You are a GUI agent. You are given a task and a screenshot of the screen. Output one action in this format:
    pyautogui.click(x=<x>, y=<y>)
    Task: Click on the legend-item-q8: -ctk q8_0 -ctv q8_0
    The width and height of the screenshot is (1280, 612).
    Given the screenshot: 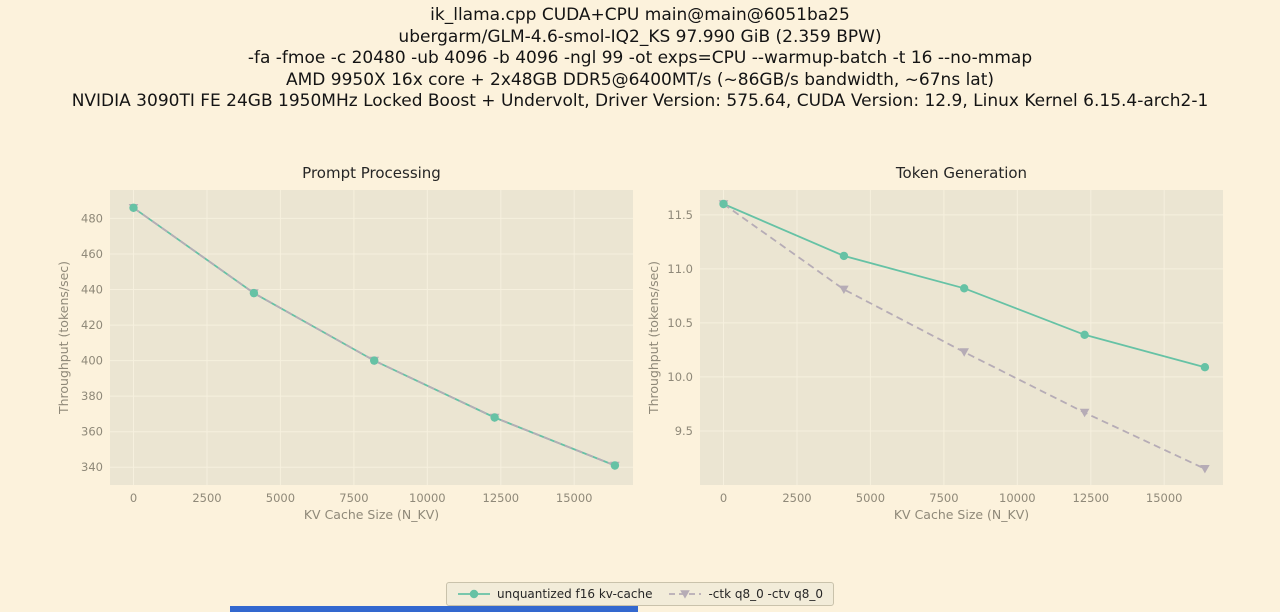 What is the action you would take?
    pyautogui.click(x=745, y=594)
    